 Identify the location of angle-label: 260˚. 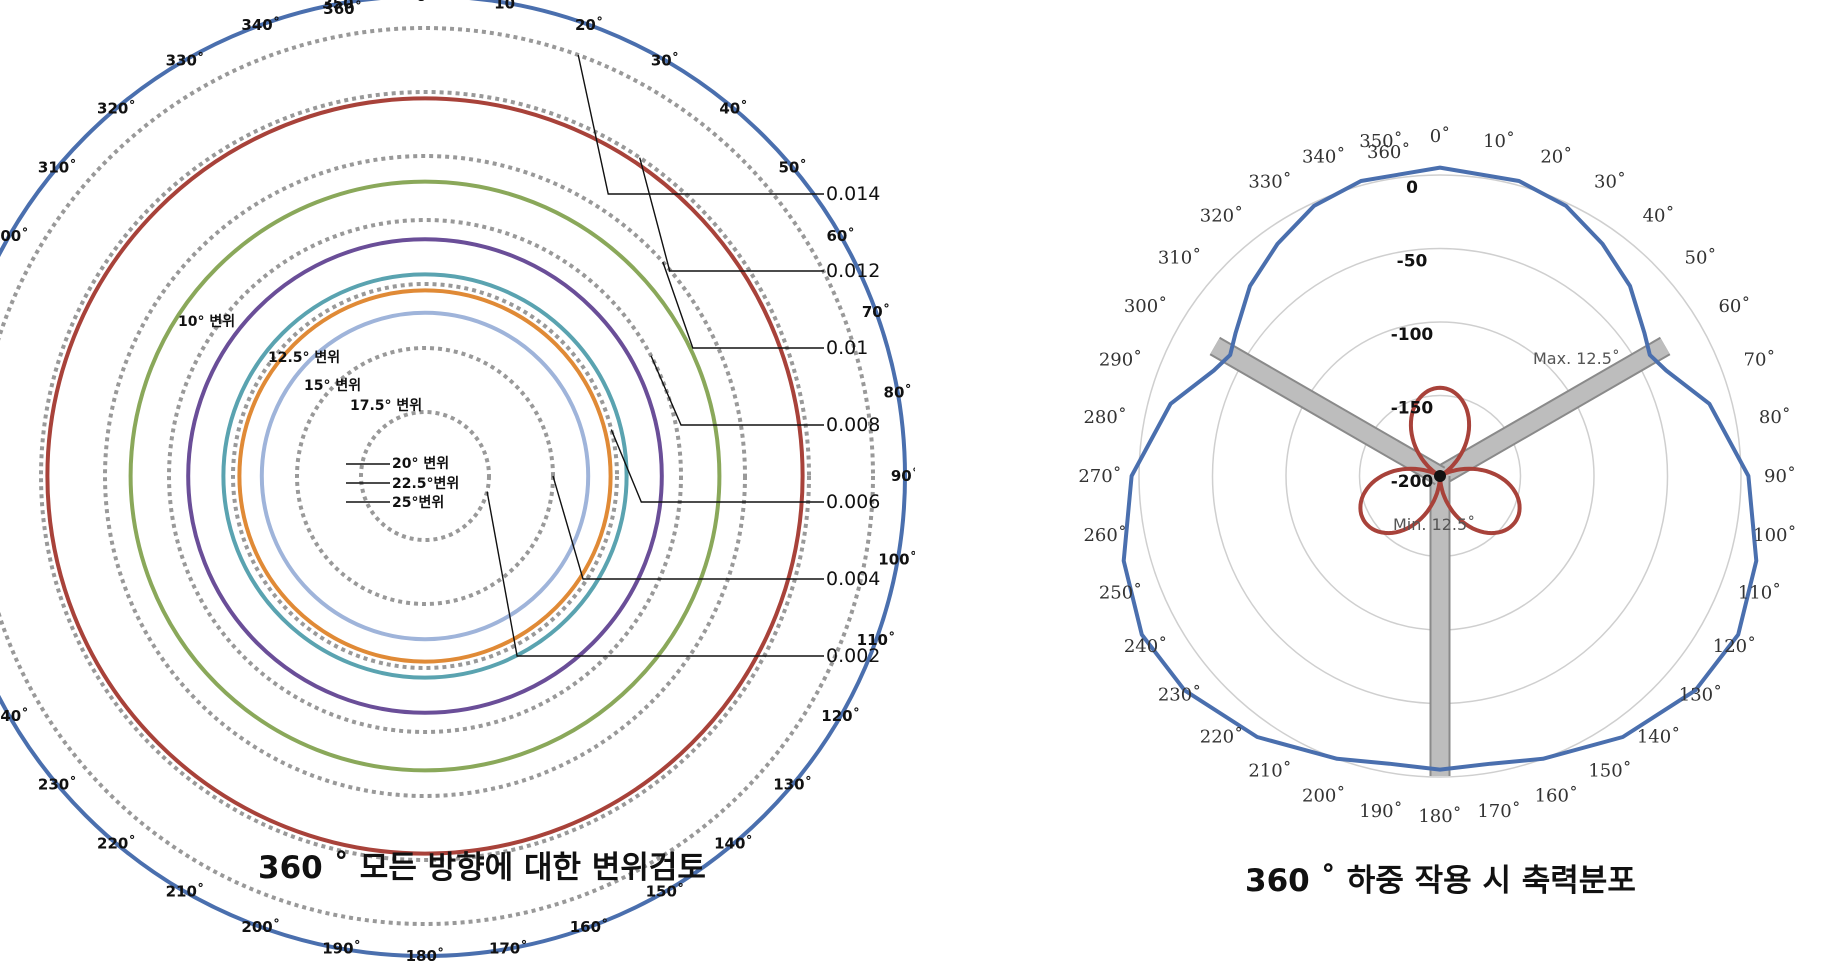
(1104, 535).